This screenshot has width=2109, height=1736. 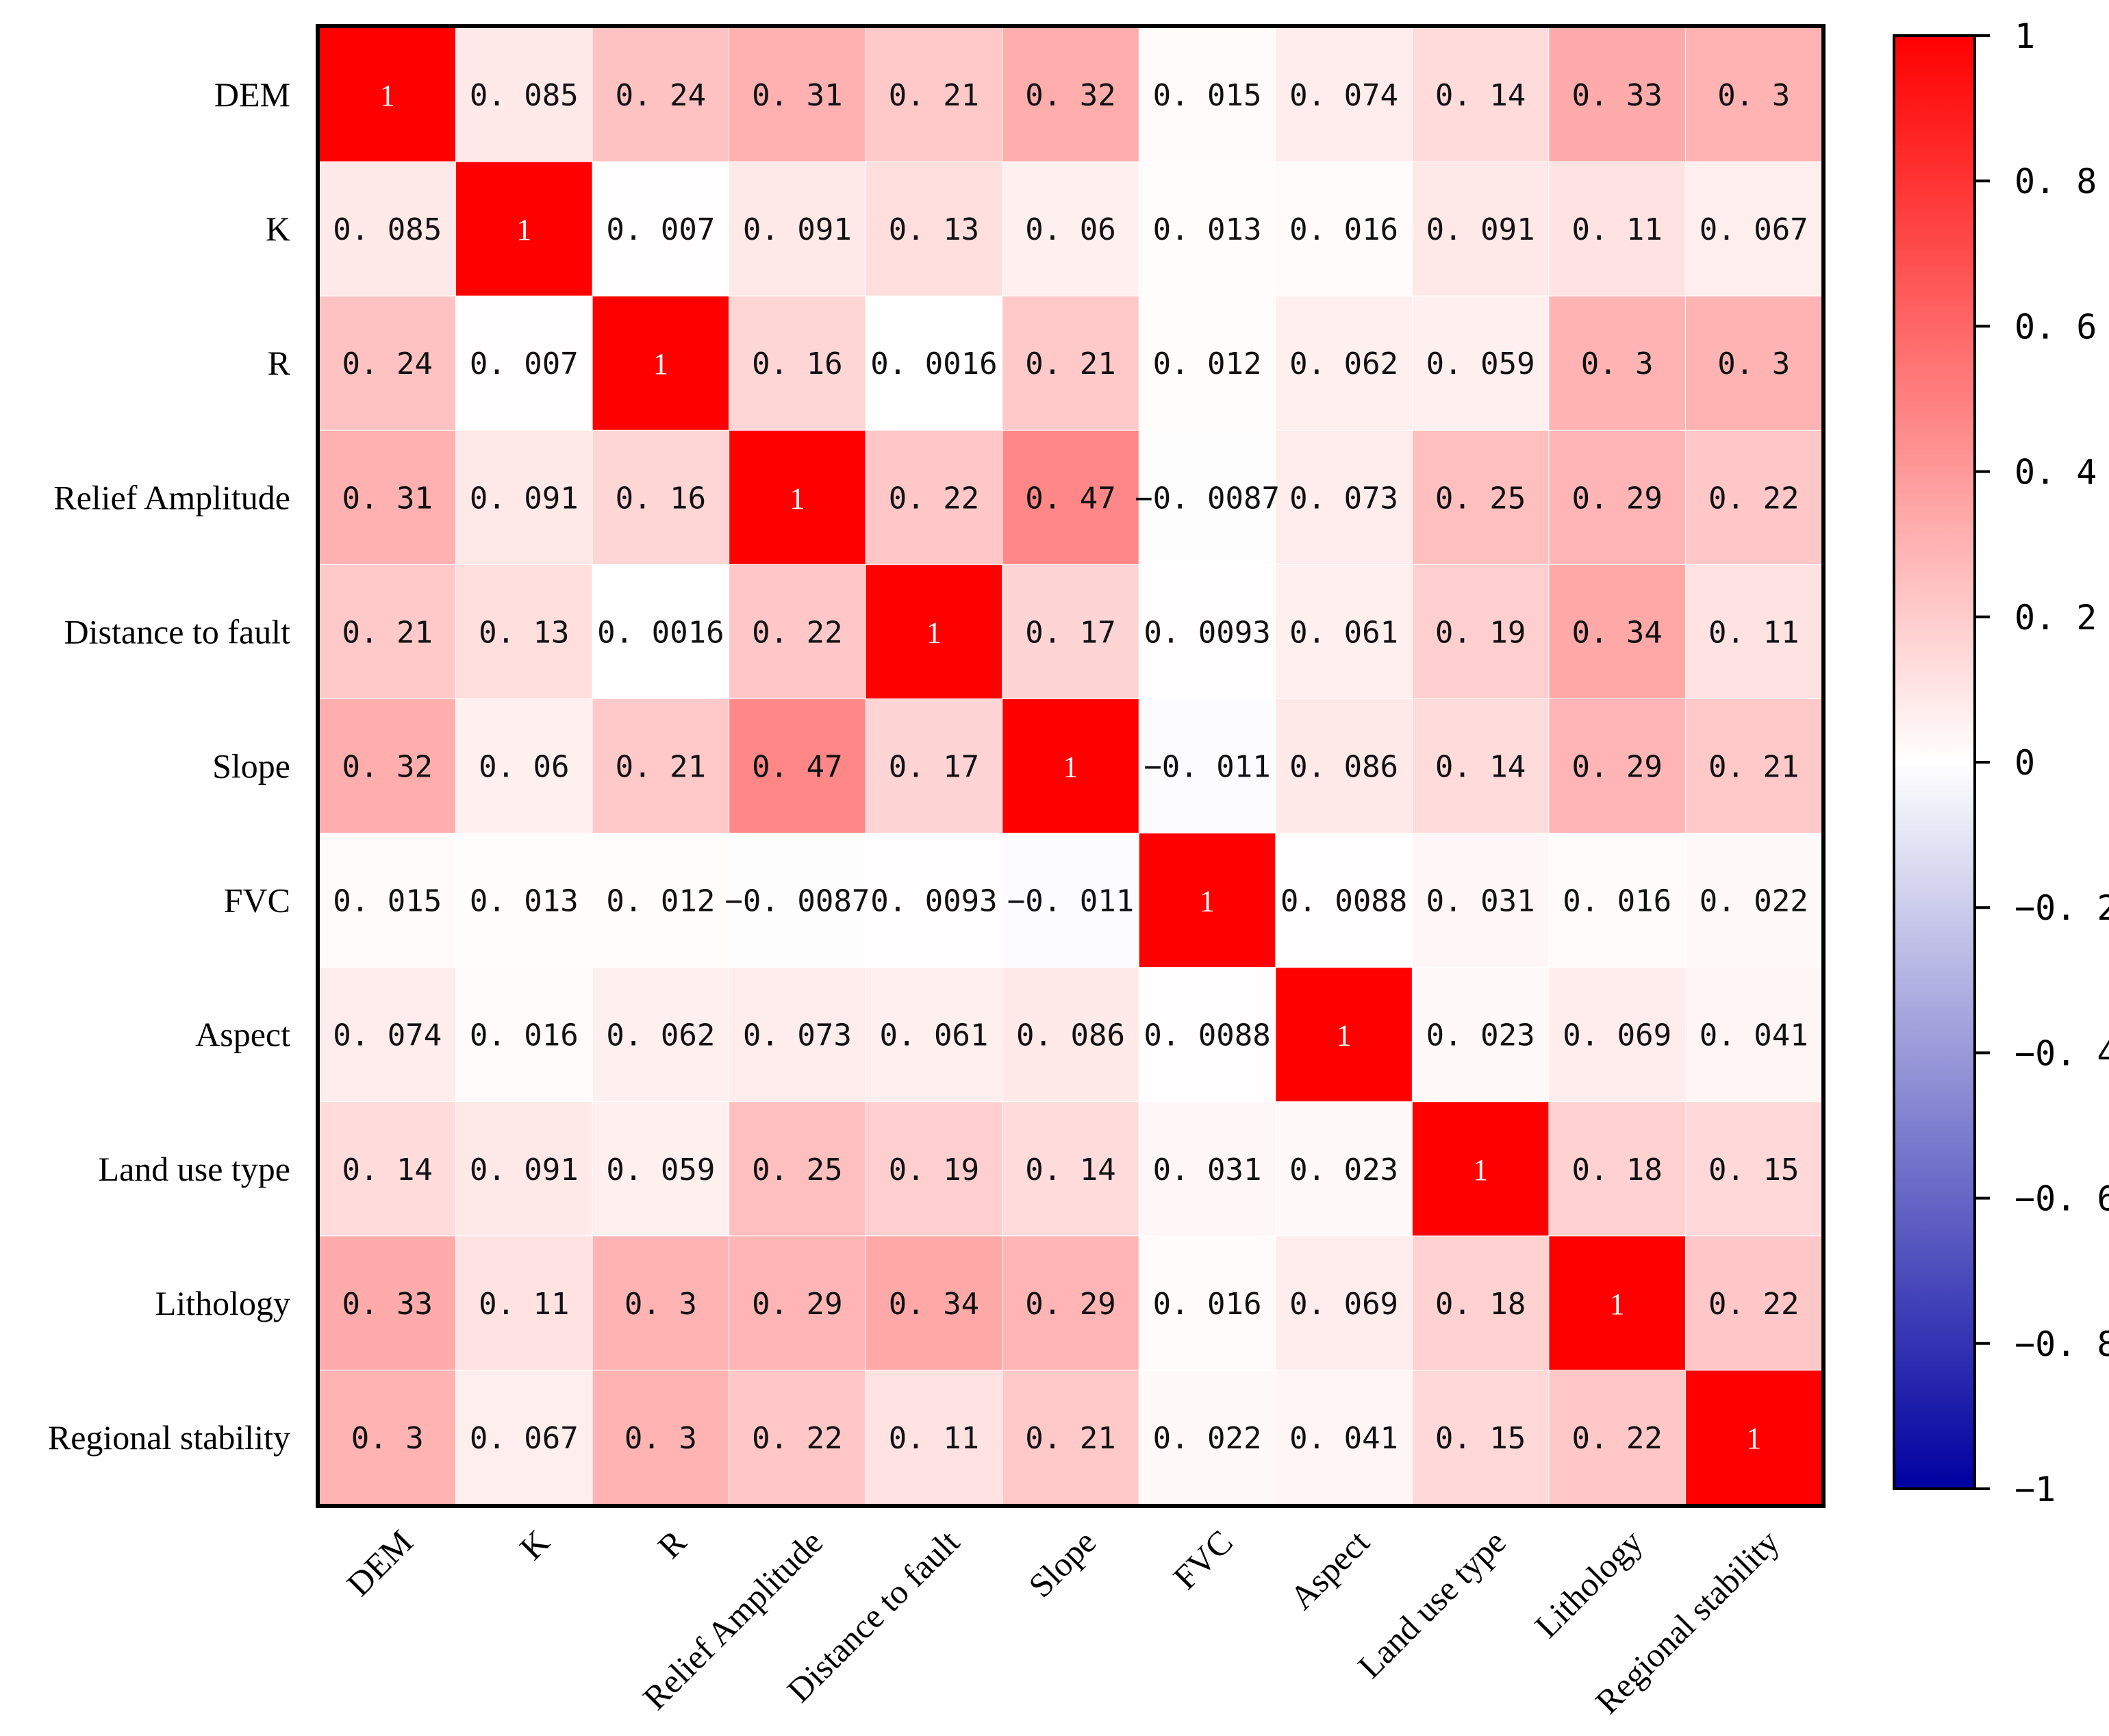 I want to click on cell-value-label: 0. 013, so click(x=524, y=901).